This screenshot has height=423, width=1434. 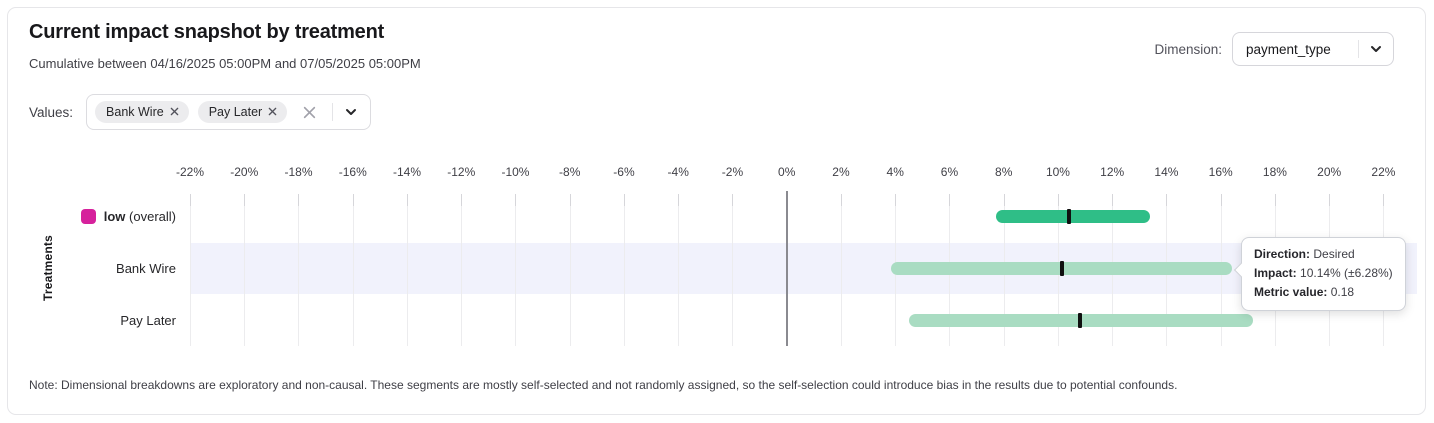 I want to click on x-axis-tick-label: 14%, so click(x=1166, y=172).